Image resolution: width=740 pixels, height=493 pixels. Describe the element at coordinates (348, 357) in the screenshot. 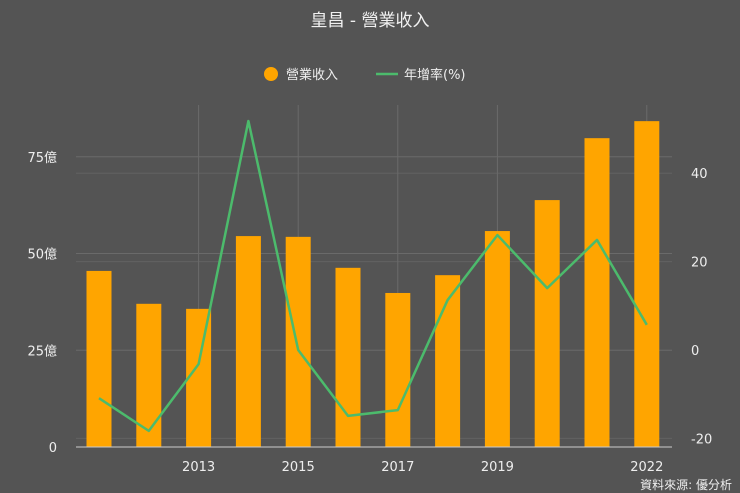

I see `revenue-bar-2016` at that location.